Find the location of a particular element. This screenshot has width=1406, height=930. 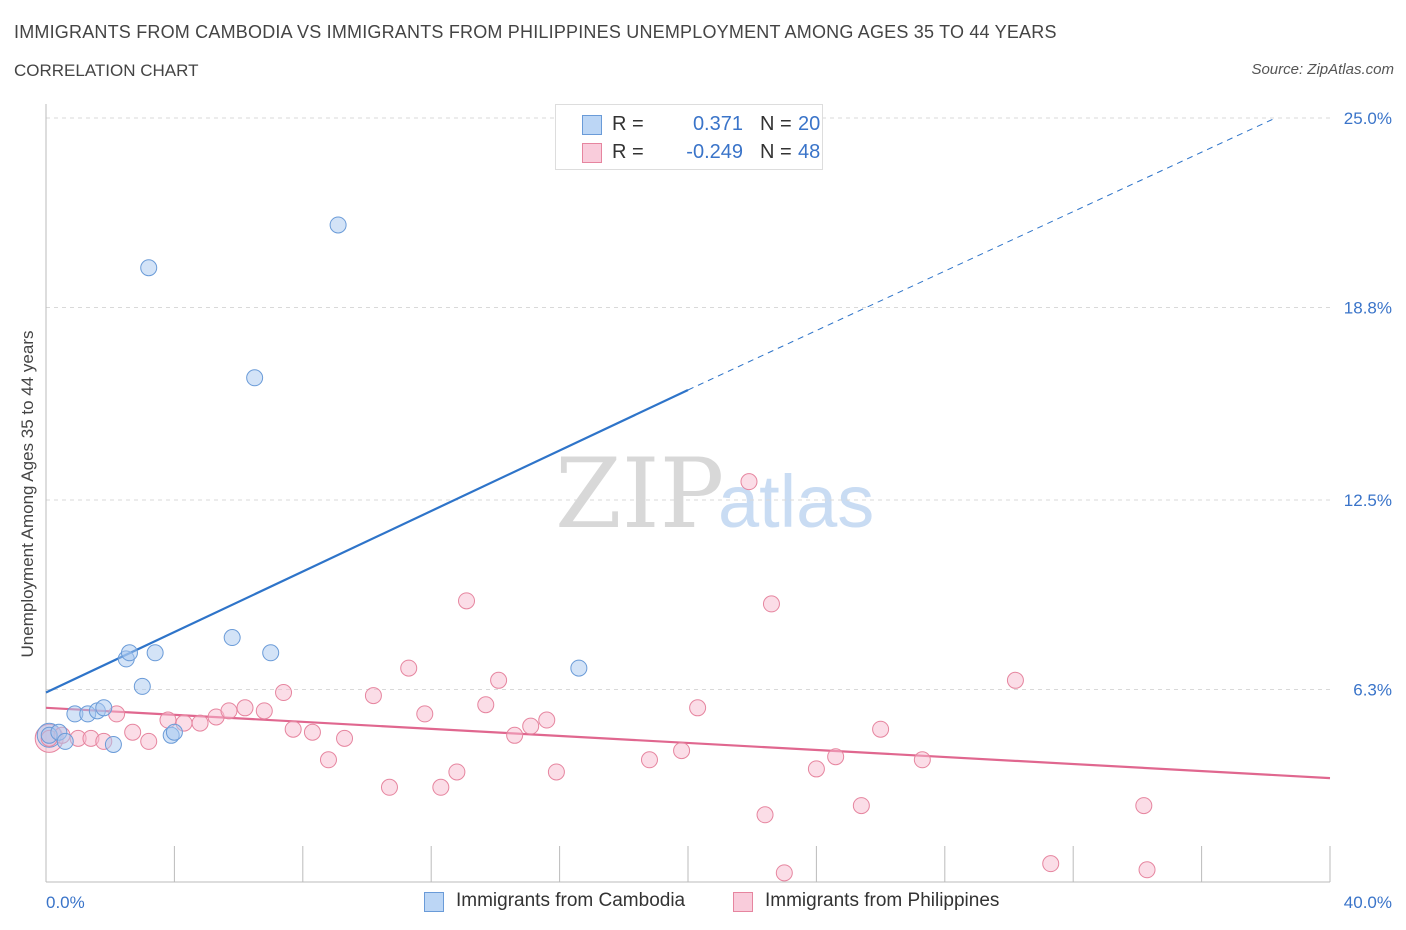

series-swatch-philippines is located at coordinates (743, 902).